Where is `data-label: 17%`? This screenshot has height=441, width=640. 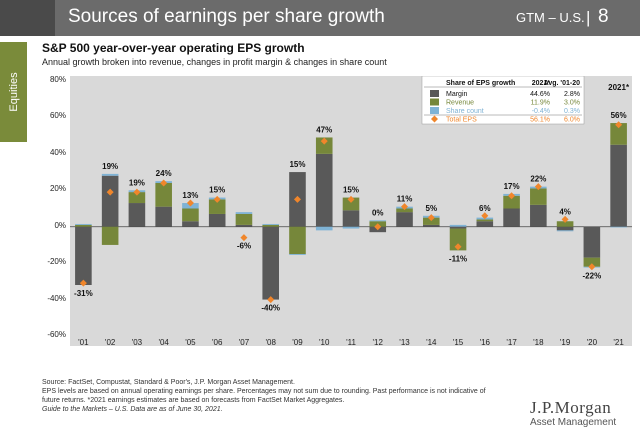 data-label: 17% is located at coordinates (512, 186).